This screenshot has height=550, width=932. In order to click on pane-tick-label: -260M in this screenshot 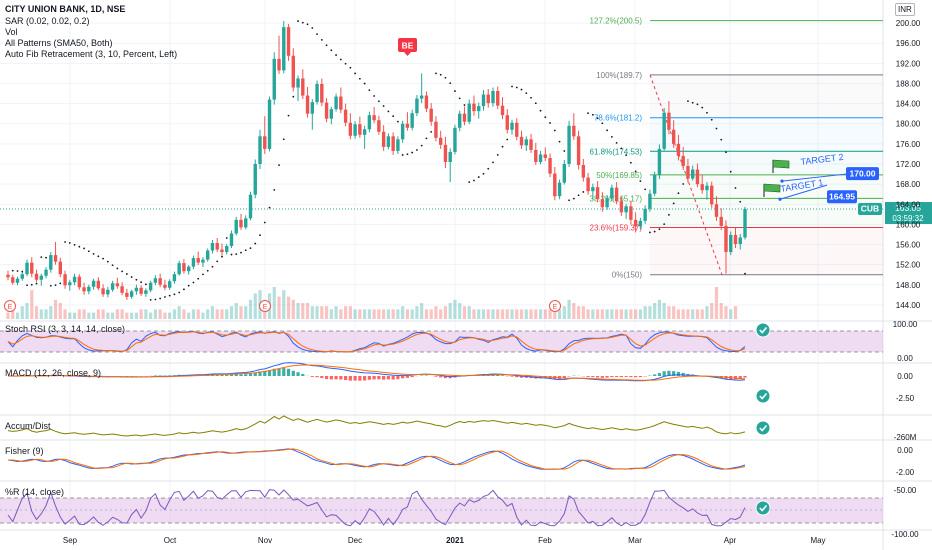, I will do `click(905, 437)`.